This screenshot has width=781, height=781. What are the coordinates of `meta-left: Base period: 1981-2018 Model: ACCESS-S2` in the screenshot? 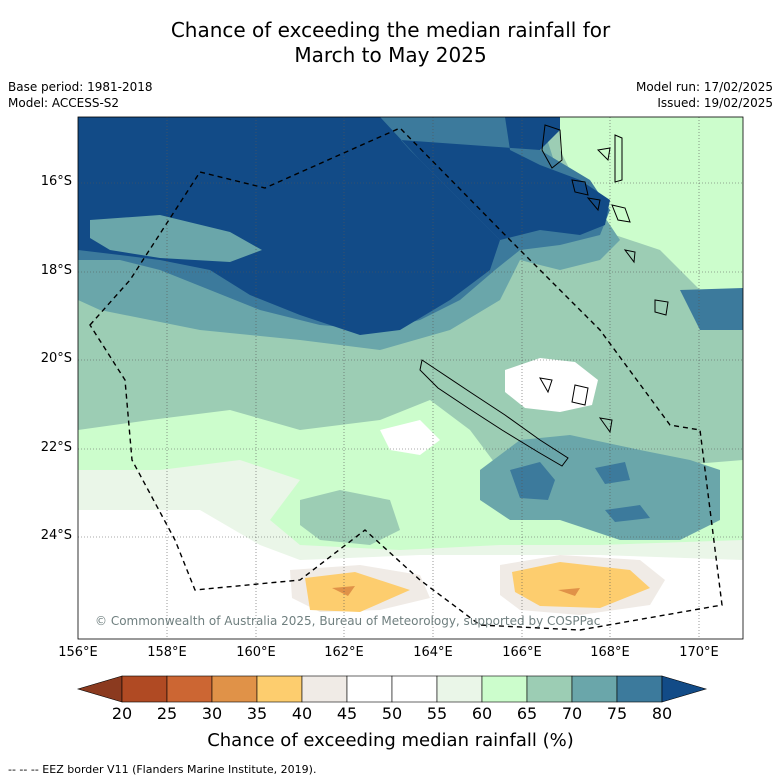 It's located at (80, 95).